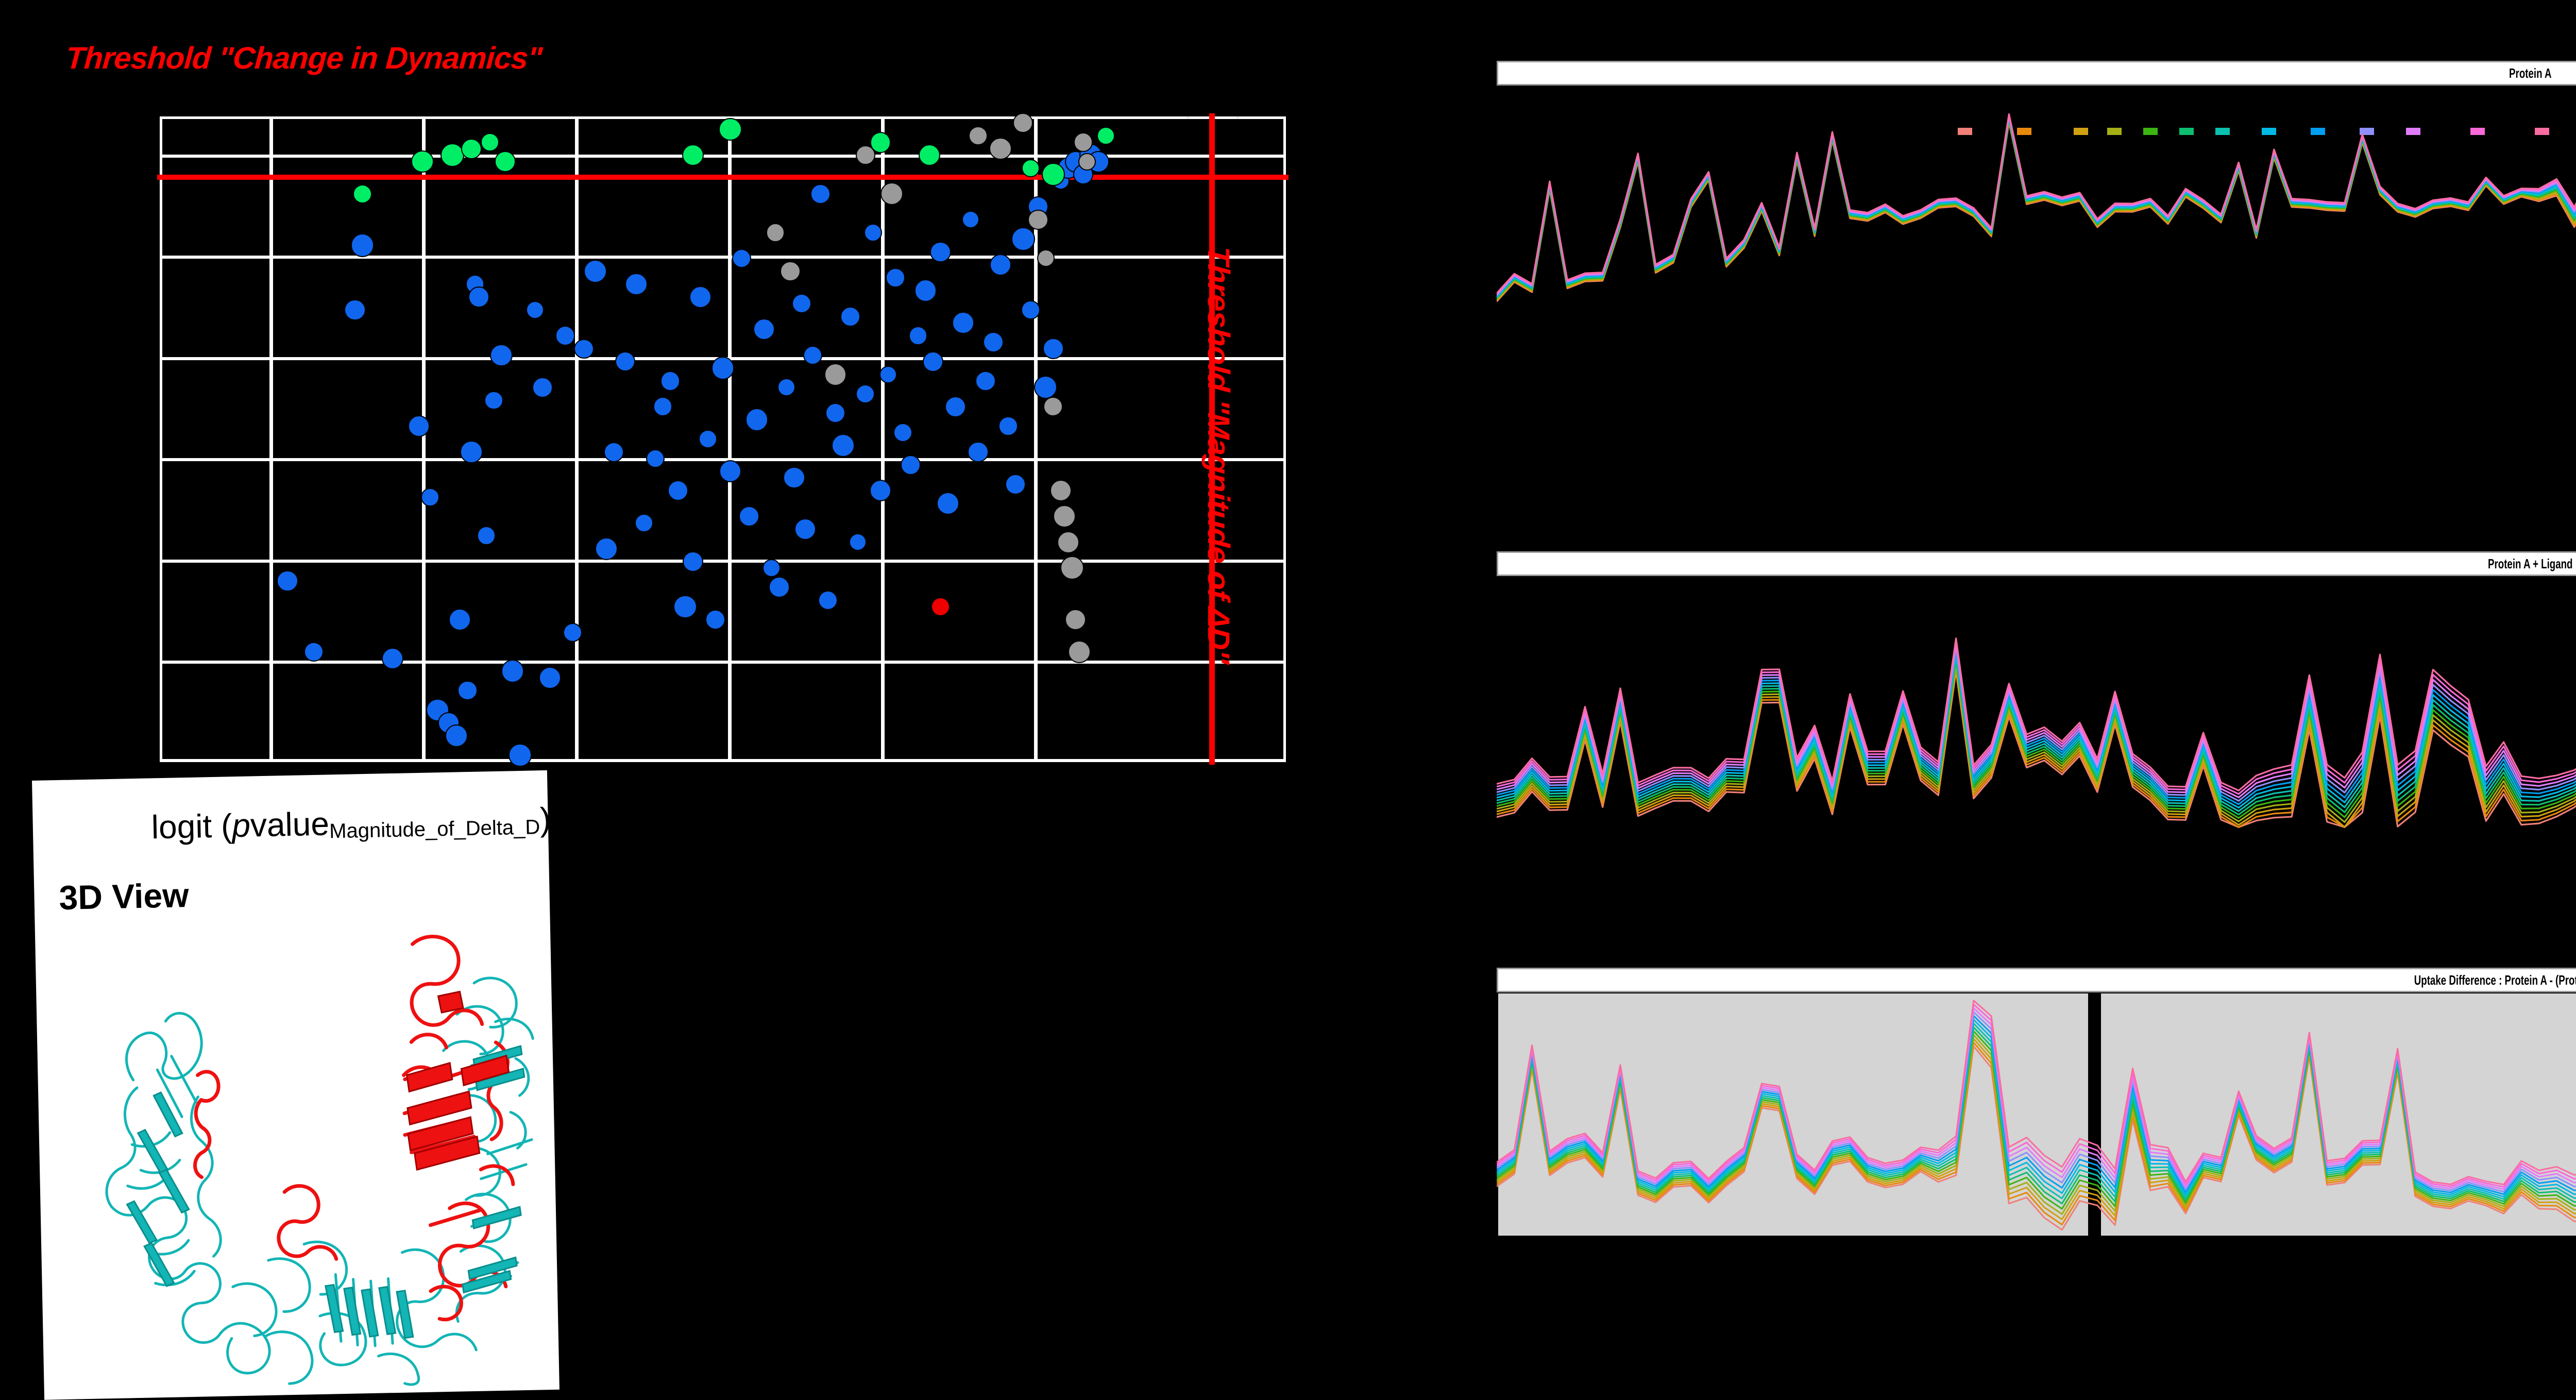 The height and width of the screenshot is (1400, 2576). Describe the element at coordinates (2036, 206) in the screenshot. I see `uptake-trace-protein-a` at that location.